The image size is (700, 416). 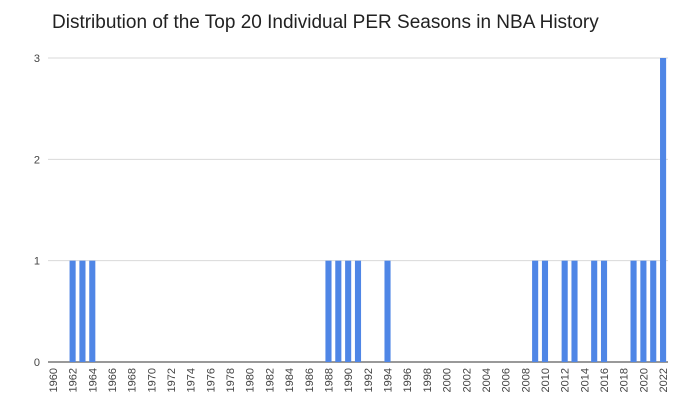 I want to click on x-tick-label: 1990, so click(x=349, y=380).